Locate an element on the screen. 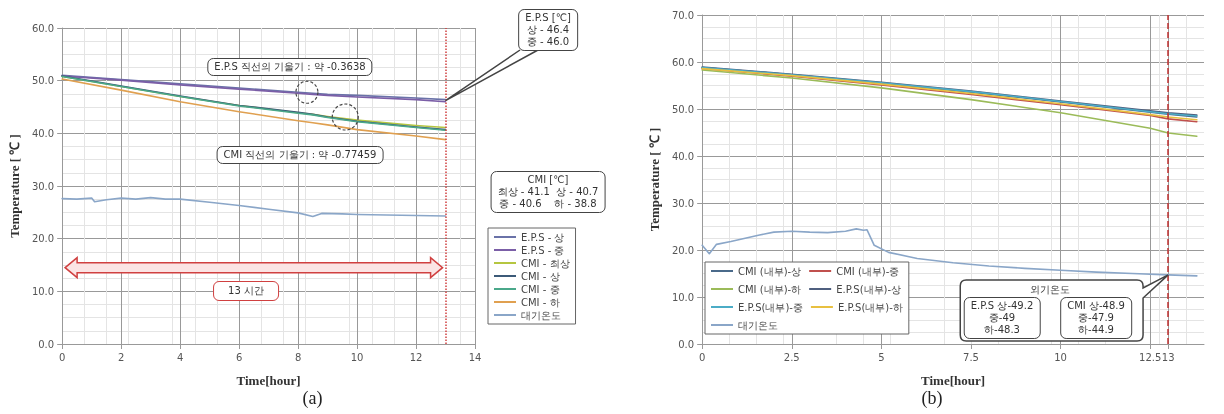  annotation: 외기온도 is located at coordinates (1050, 290).